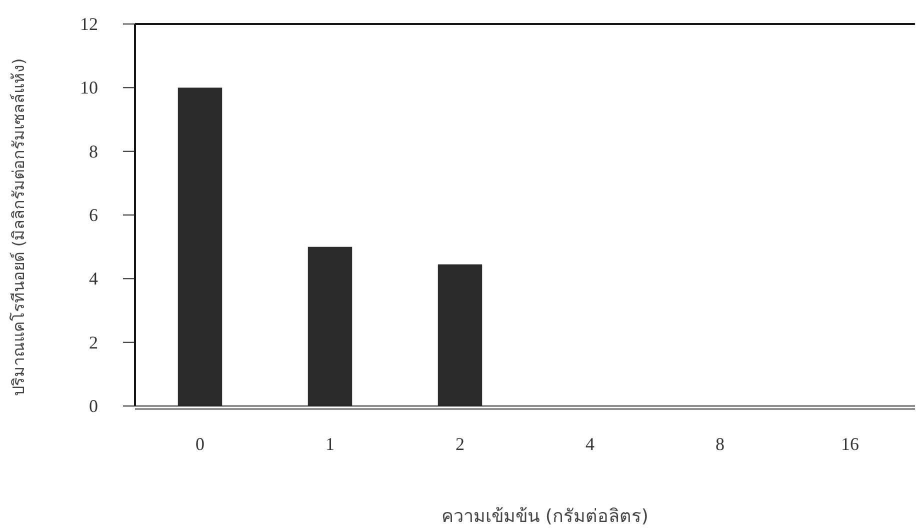 The image size is (917, 530). What do you see at coordinates (850, 444) in the screenshot?
I see `x-tick-label: 16` at bounding box center [850, 444].